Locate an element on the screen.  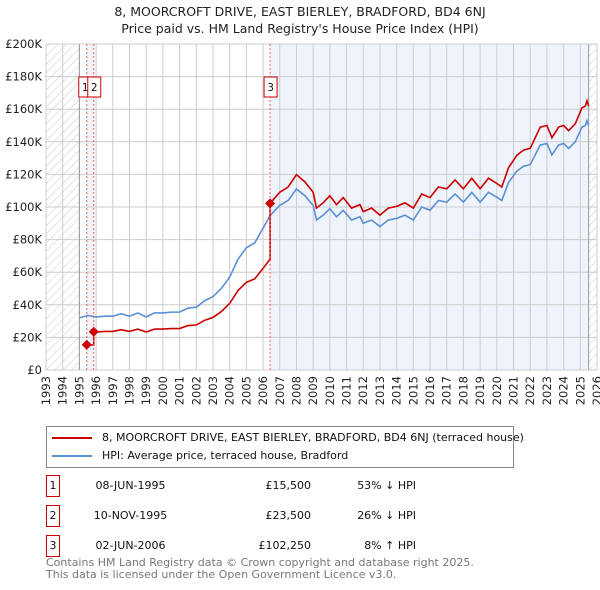
x-tick-label: 1995 is located at coordinates (79, 390).